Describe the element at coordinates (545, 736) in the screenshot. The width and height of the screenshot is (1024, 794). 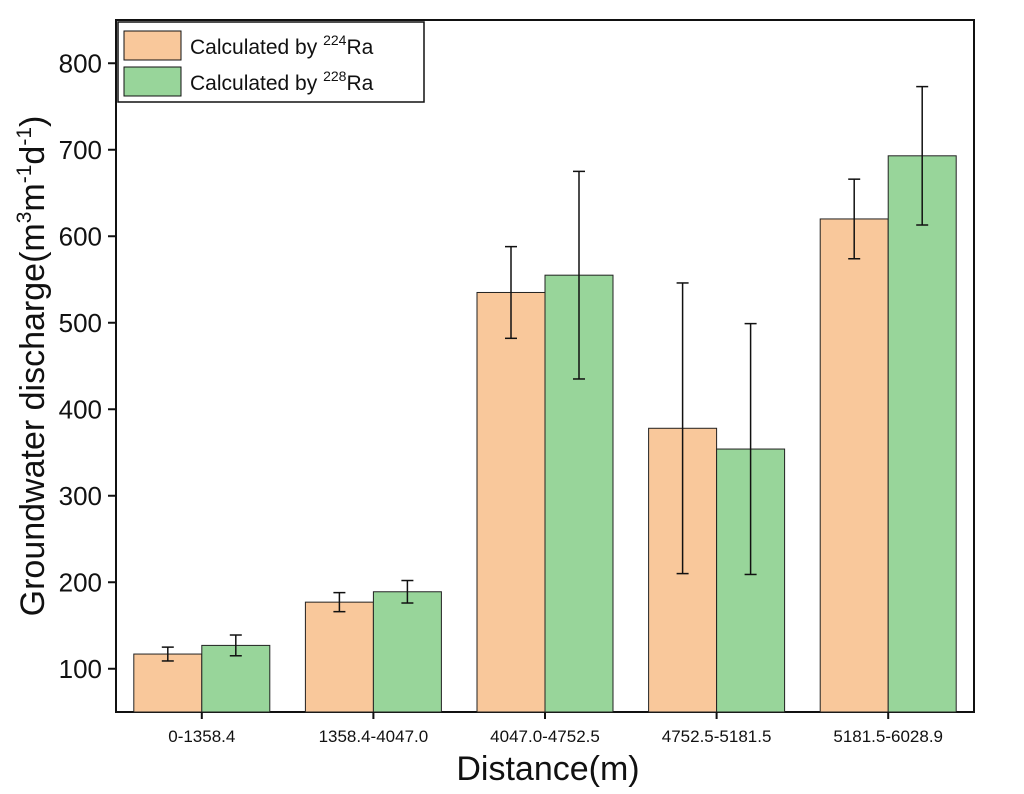
I see `x-tick-label: 4047.0-4752.5` at that location.